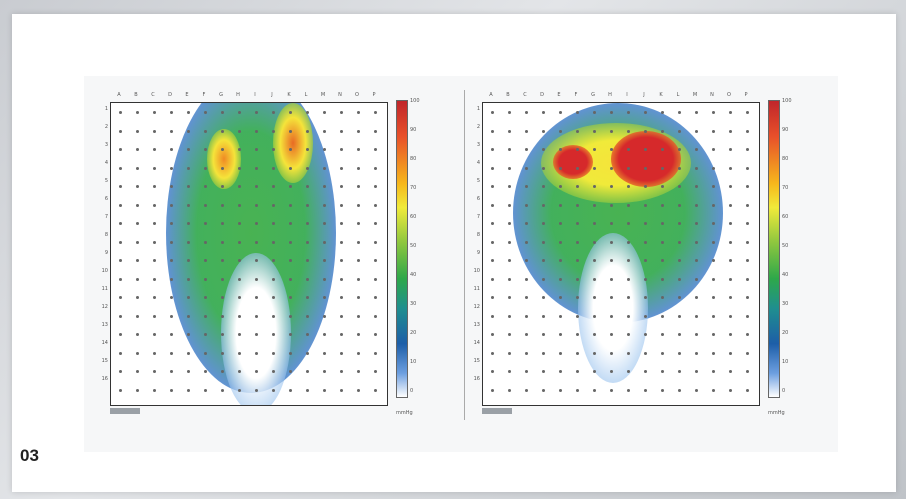 The image size is (906, 499). Describe the element at coordinates (476, 307) in the screenshot. I see `row-label: 12` at that location.